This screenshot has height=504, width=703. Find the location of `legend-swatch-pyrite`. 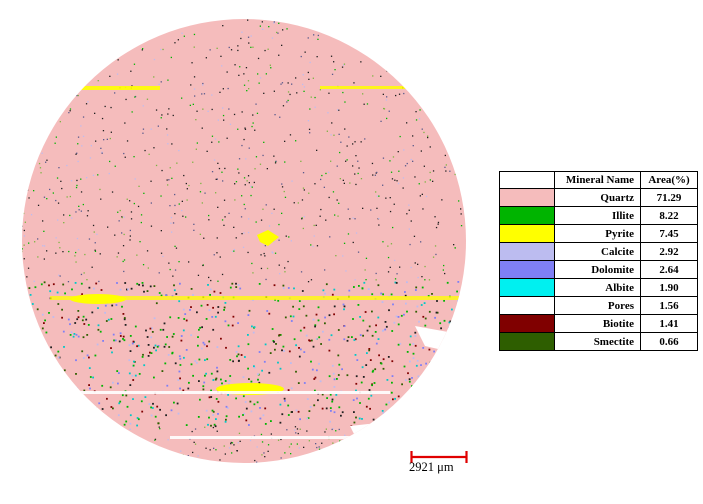

legend-swatch-pyrite is located at coordinates (527, 233).